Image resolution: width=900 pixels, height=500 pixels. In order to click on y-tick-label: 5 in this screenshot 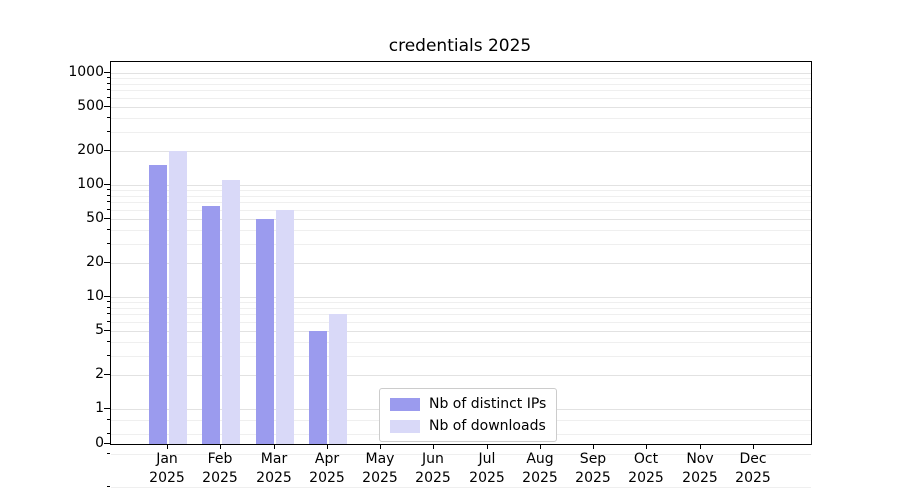, I will do `click(99, 330)`.